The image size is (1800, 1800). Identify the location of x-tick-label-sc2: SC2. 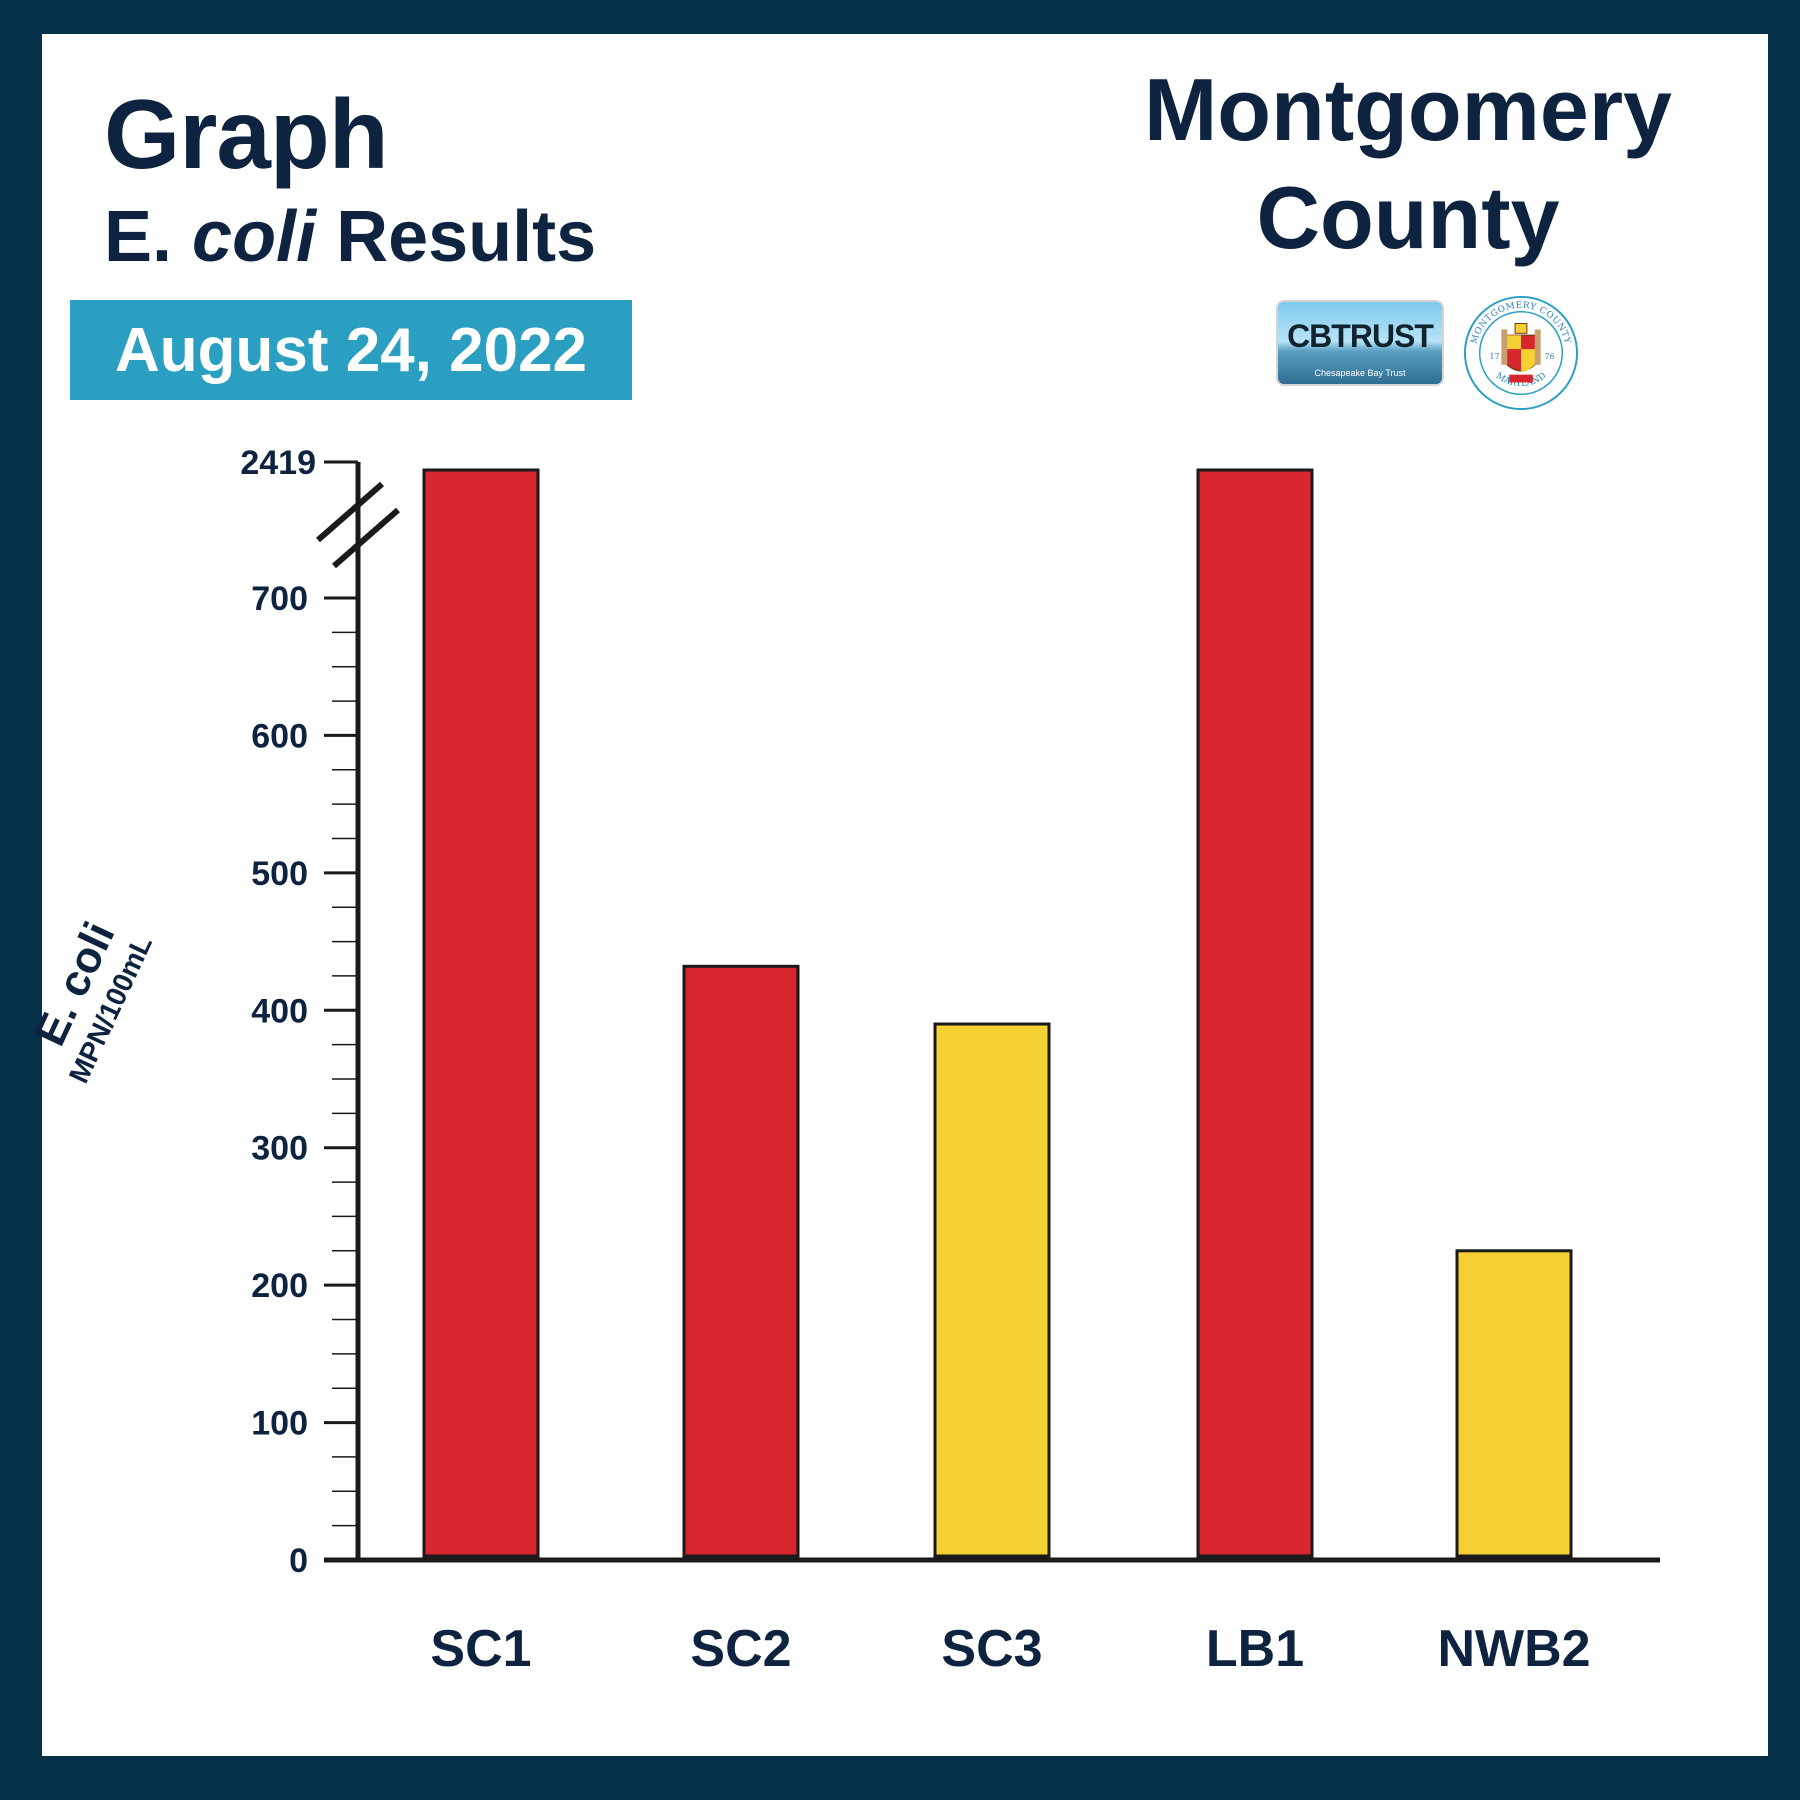
(740, 1649).